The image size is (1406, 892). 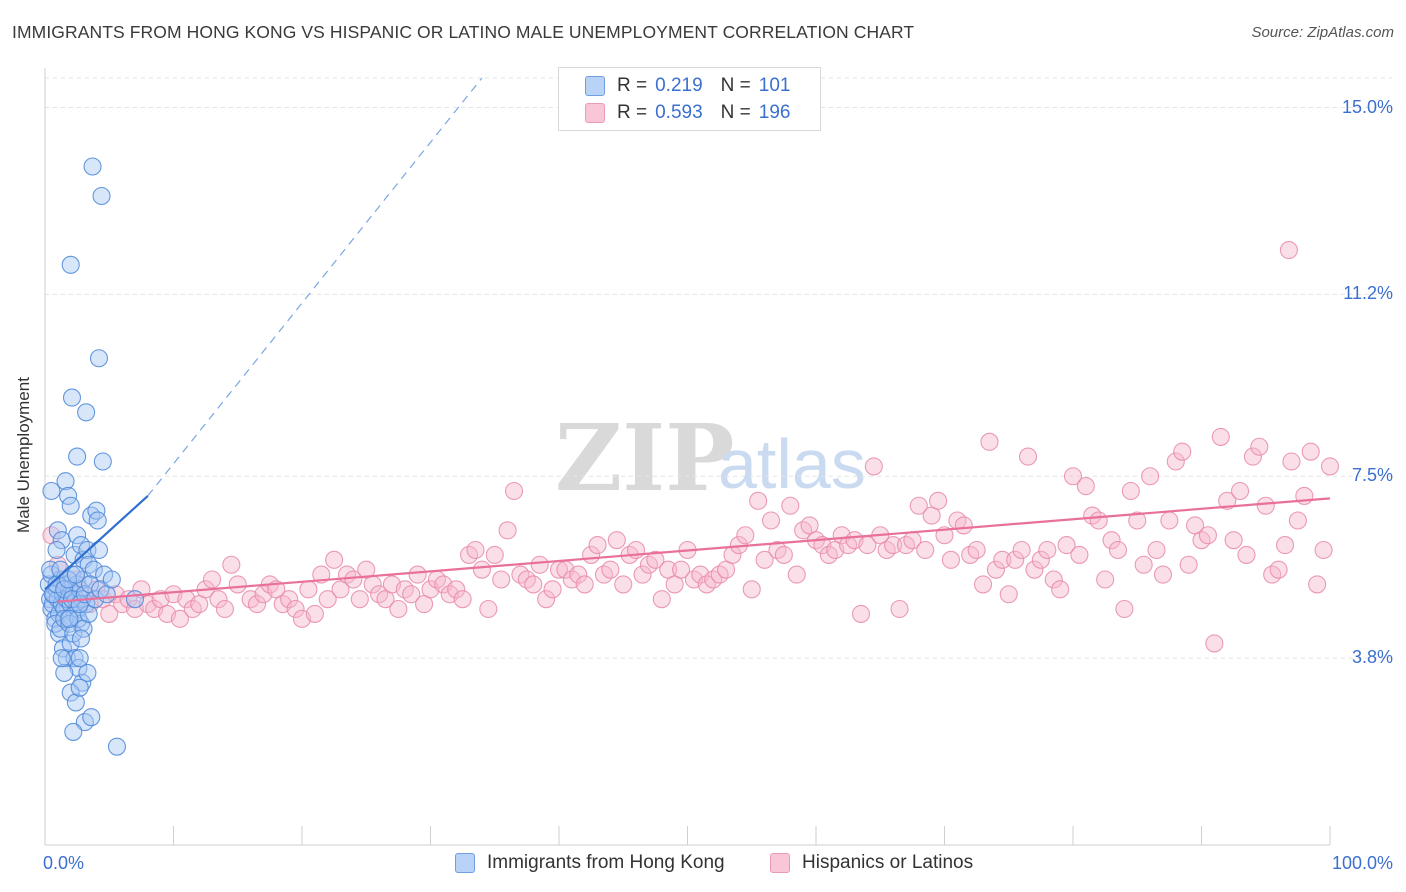 What do you see at coordinates (1372, 475) in the screenshot?
I see `y-tick-label-1: 7.5%` at bounding box center [1372, 475].